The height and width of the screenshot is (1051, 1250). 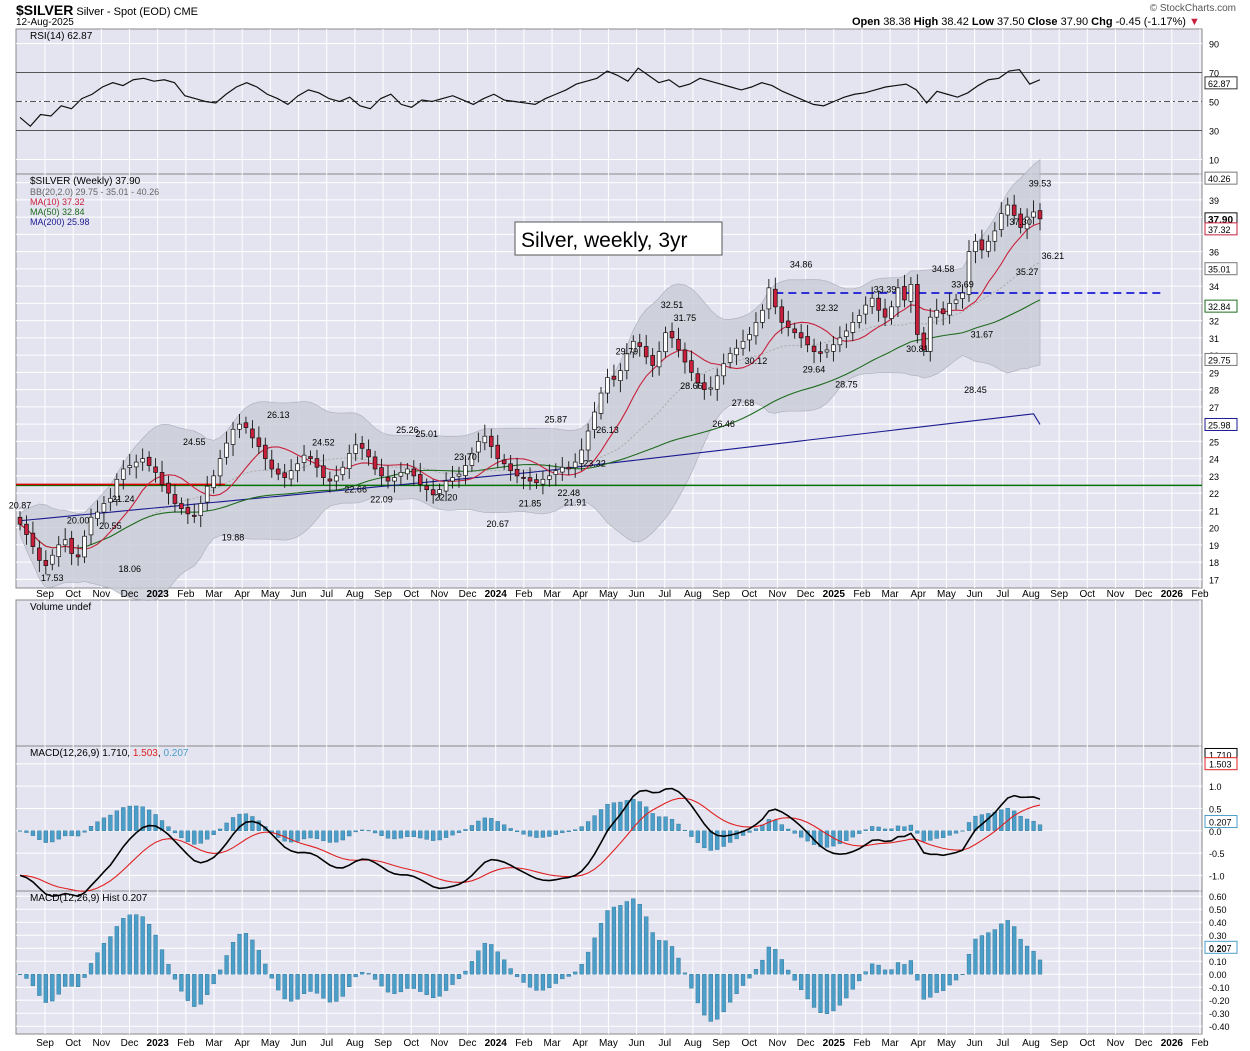 I want to click on price-label: 22.09, so click(x=381, y=500).